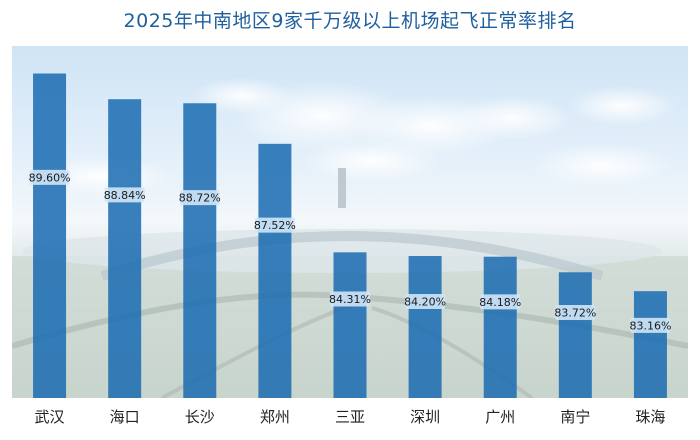  I want to click on x-tick-label-6: 广州, so click(500, 417).